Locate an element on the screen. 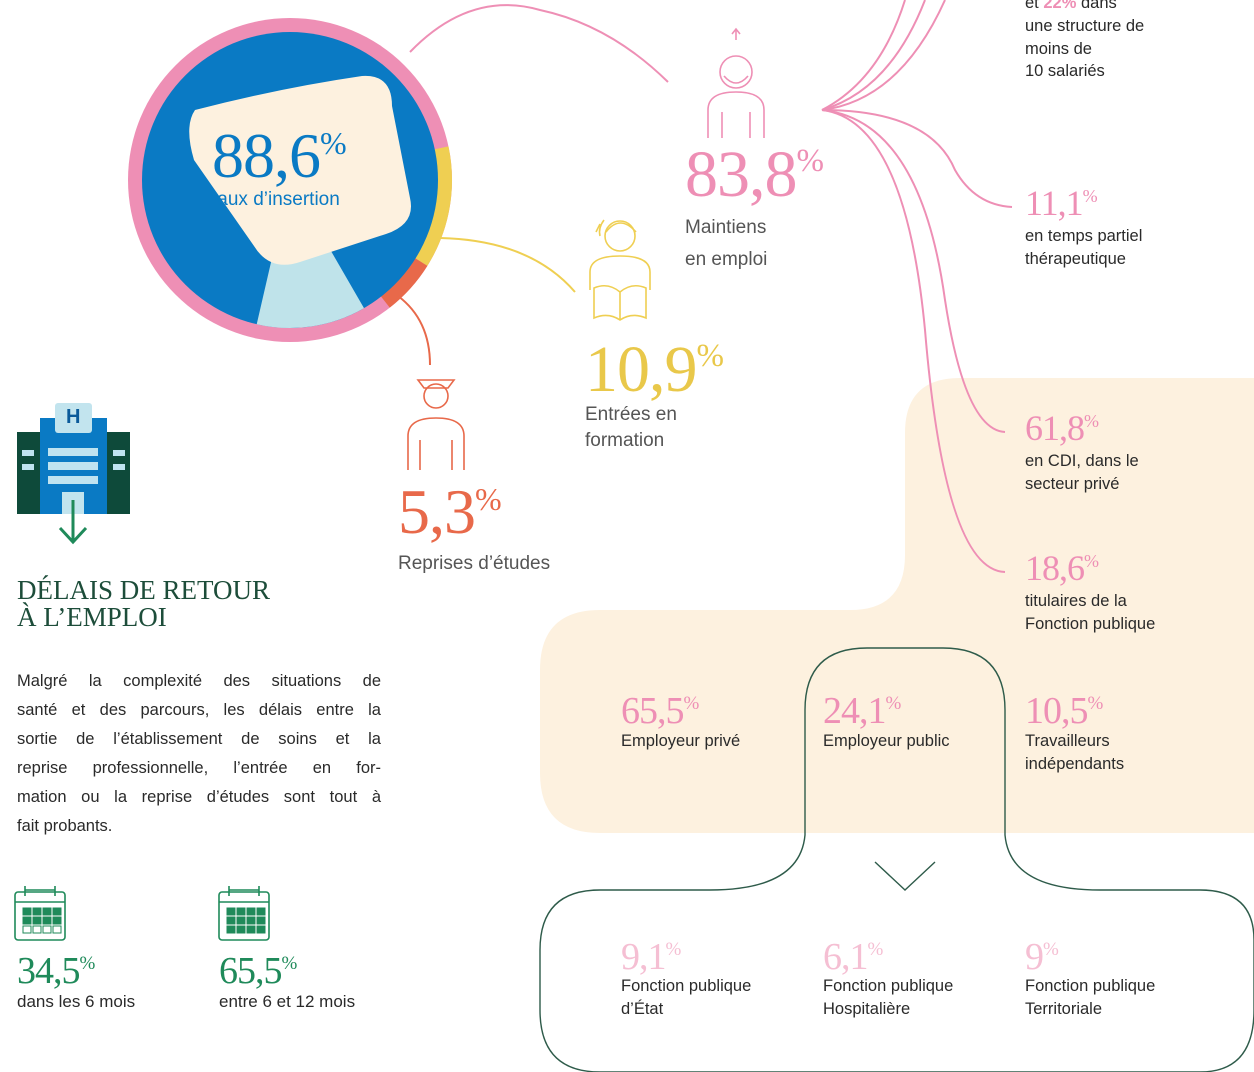  insertion-rate: 88,6% is located at coordinates (279, 156).